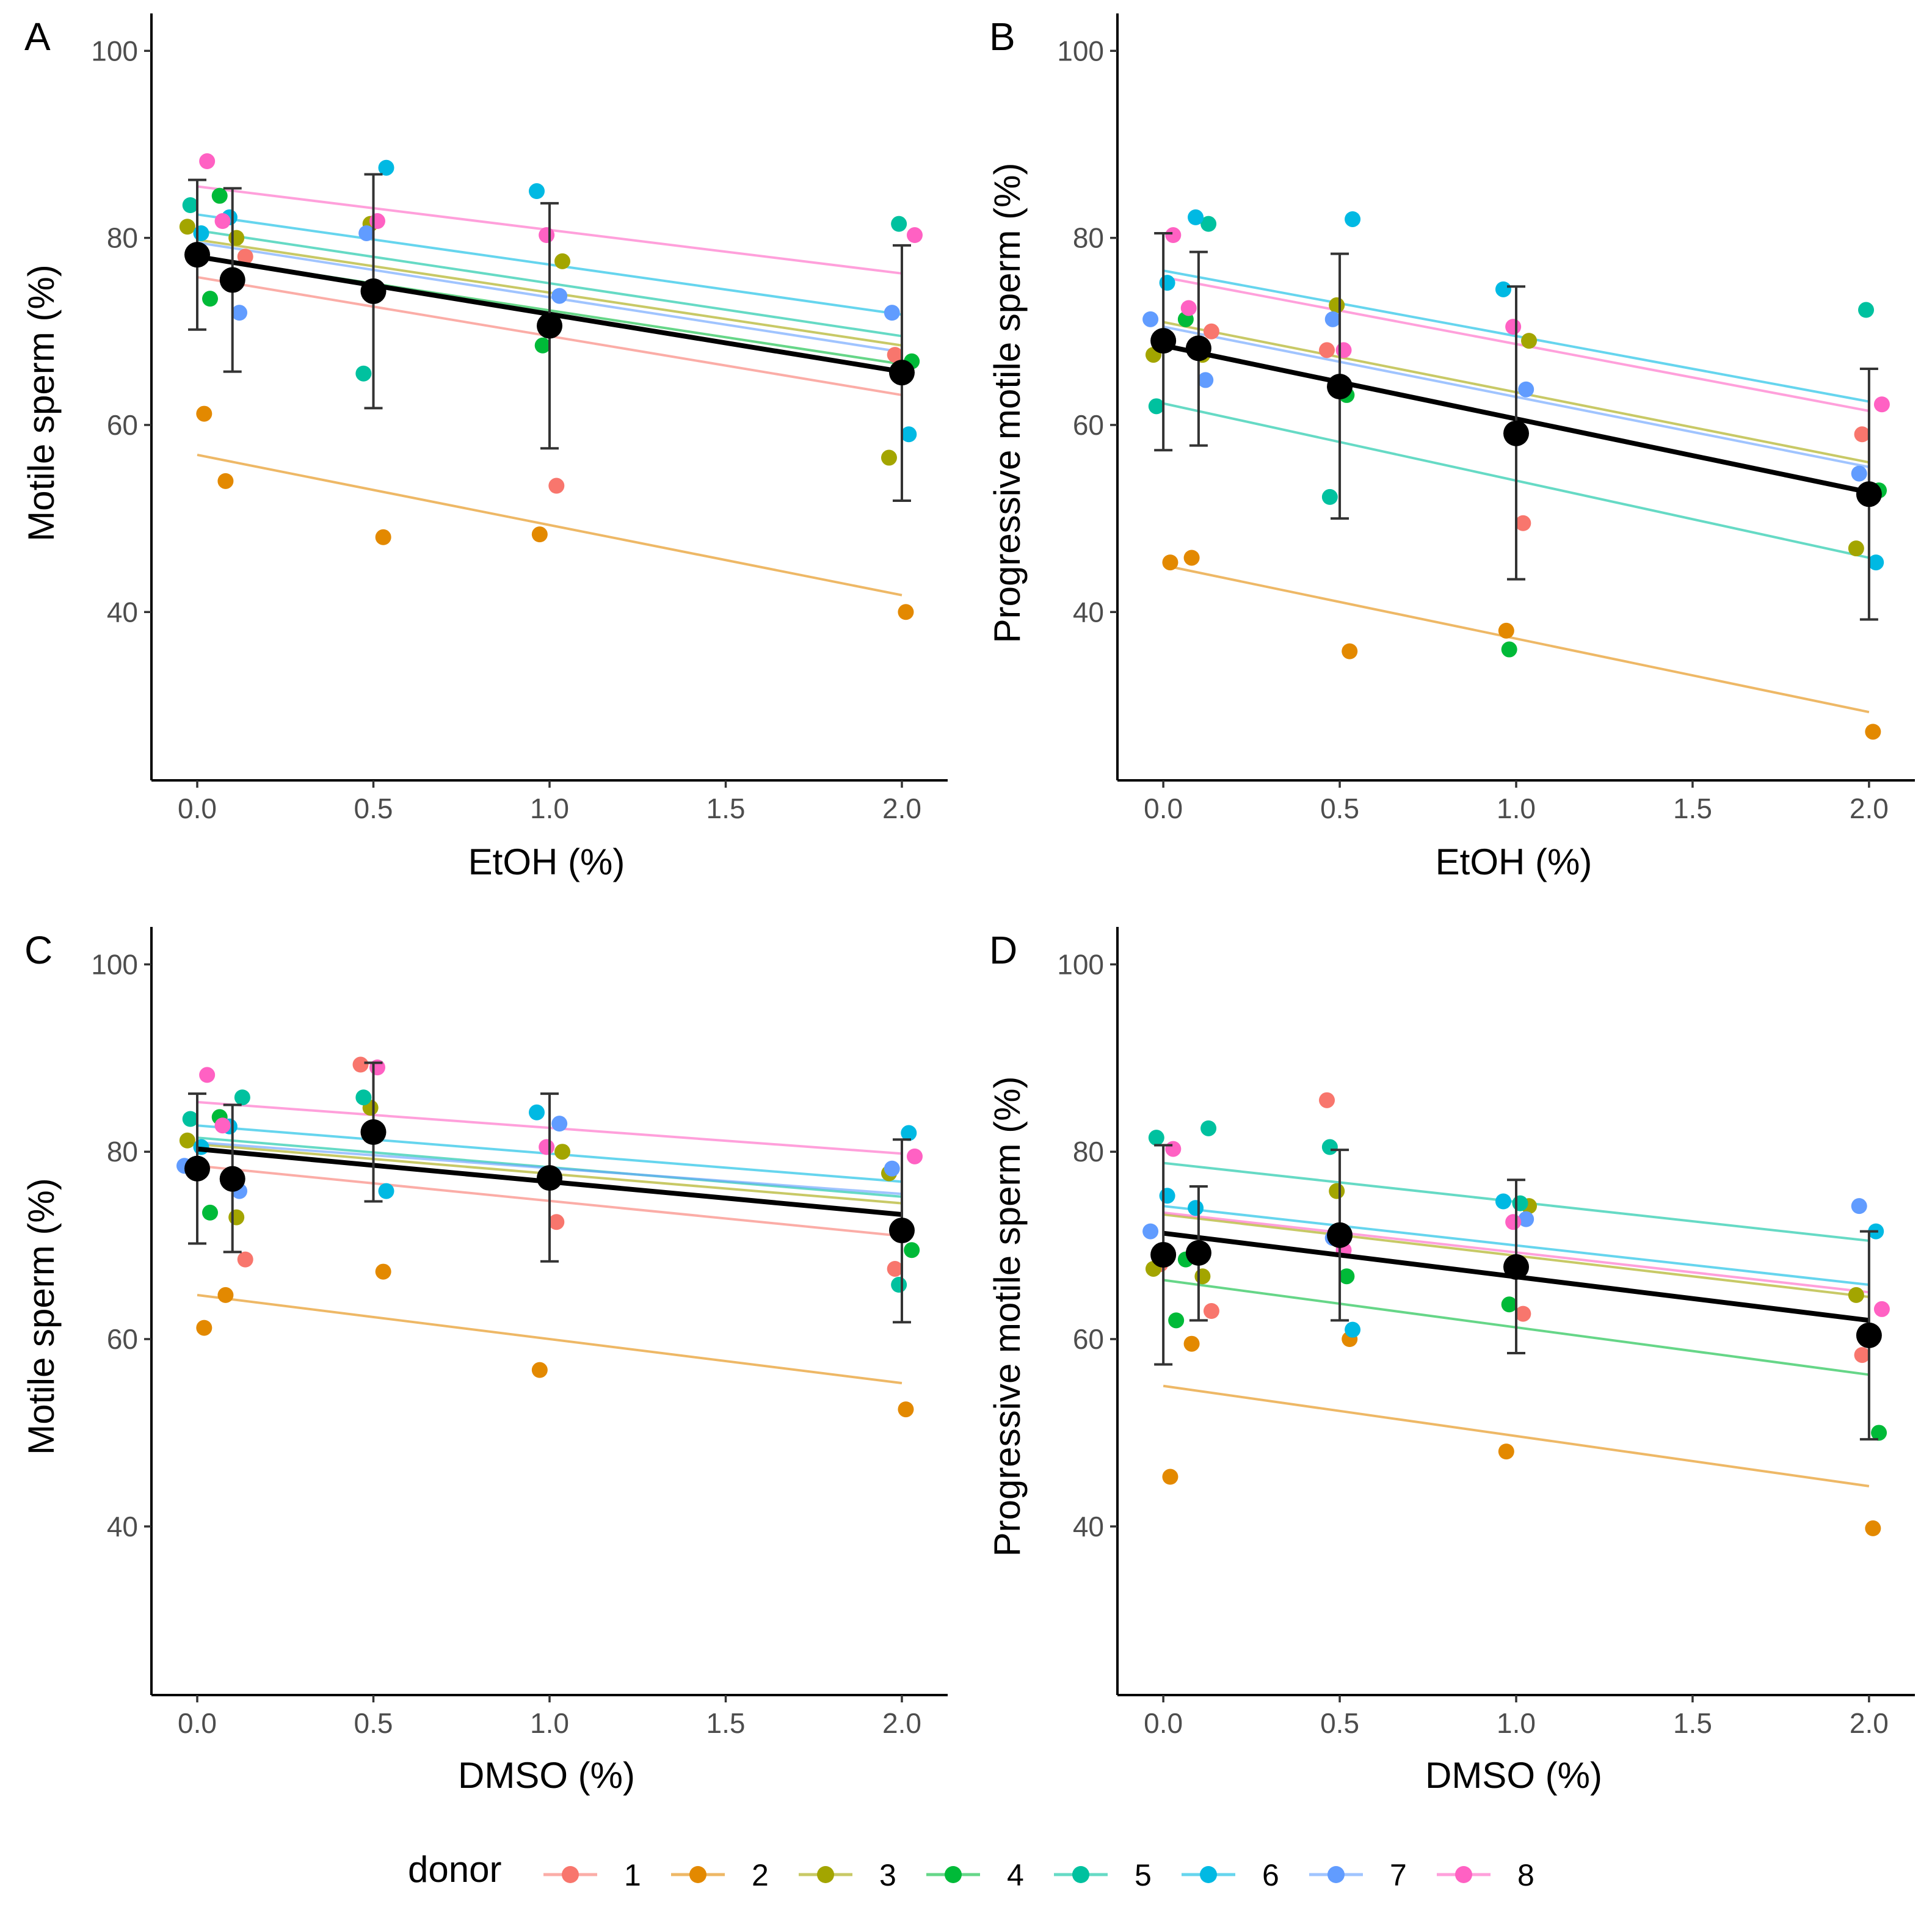 This screenshot has height=1910, width=1932. I want to click on panel-b-x-axis-title: EtOH (%), so click(1514, 861).